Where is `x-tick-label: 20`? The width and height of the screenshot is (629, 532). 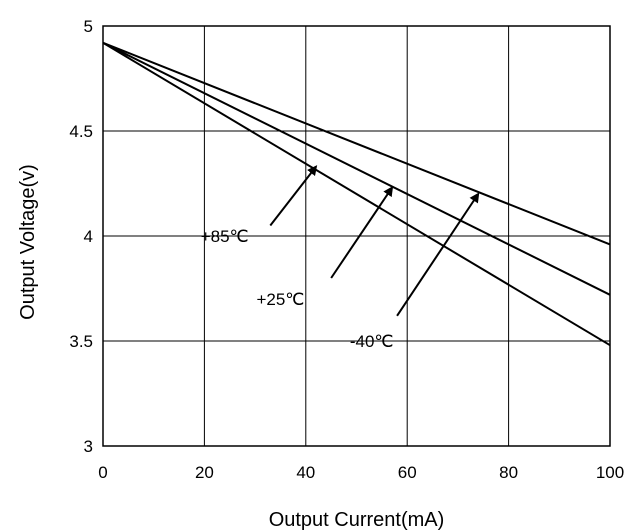 x-tick-label: 20 is located at coordinates (204, 472).